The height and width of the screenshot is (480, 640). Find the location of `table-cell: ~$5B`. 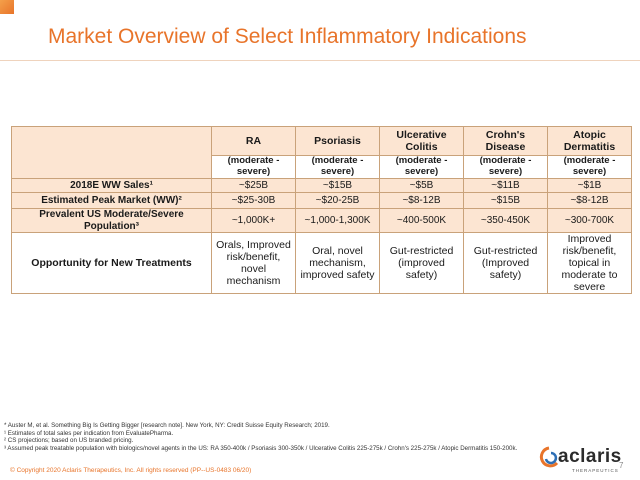

table-cell: ~$5B is located at coordinates (421, 185).